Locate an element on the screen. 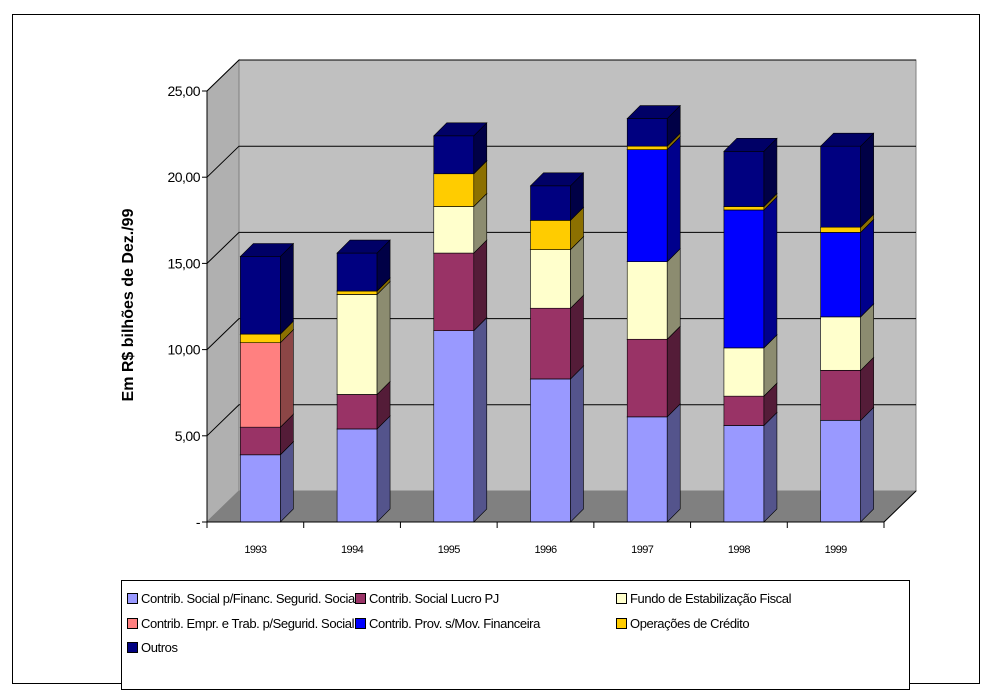 The image size is (994, 695). legend-label: Contrib. Prov. s/Mov. Financeira is located at coordinates (454, 623).